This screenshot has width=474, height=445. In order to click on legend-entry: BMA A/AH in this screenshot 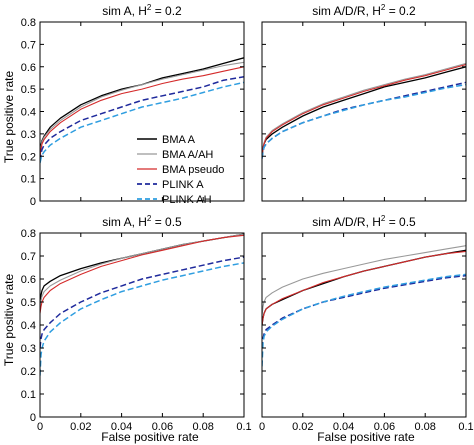, I will do `click(187, 155)`.